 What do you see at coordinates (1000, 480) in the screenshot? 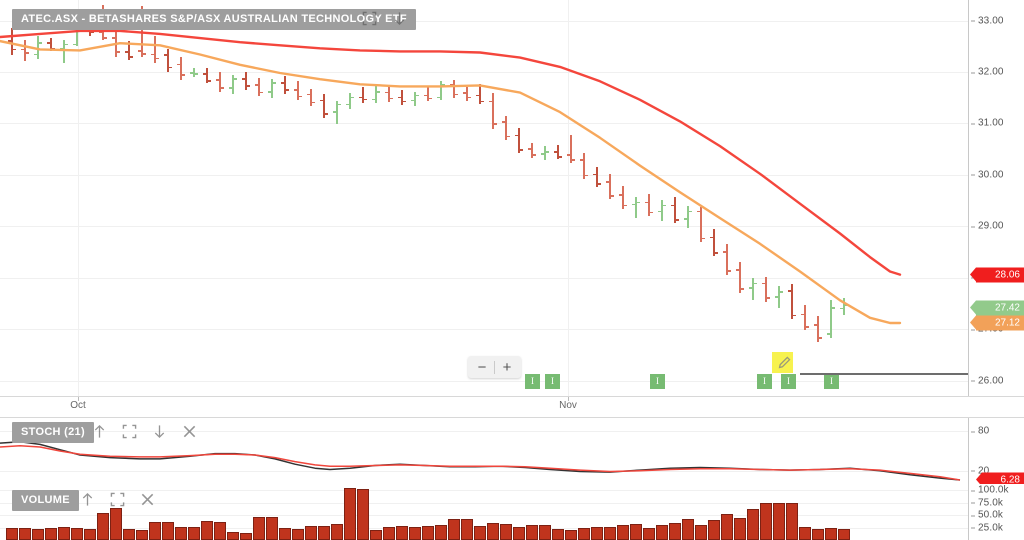
I see `stoch-value-tag: 6.28` at bounding box center [1000, 480].